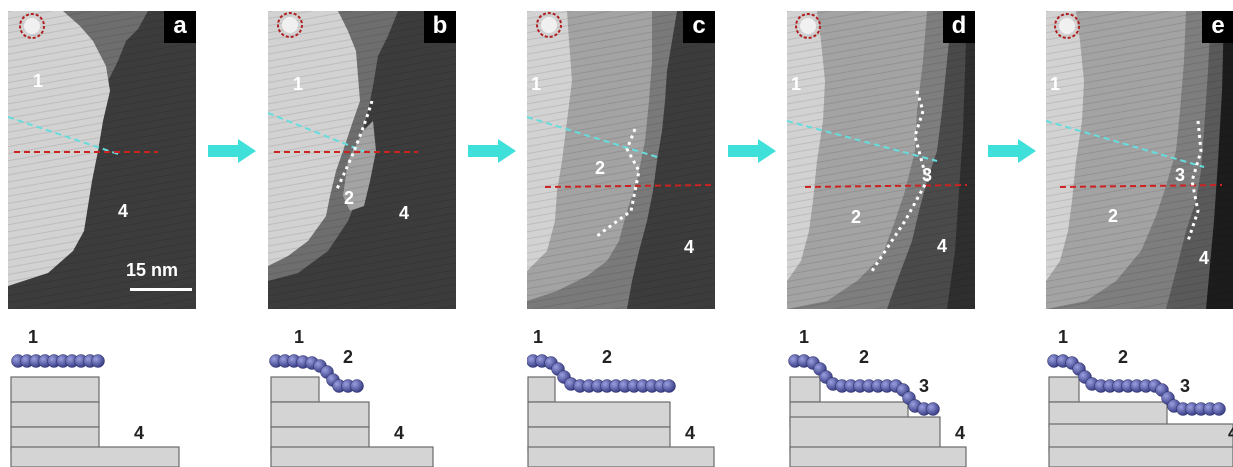  Describe the element at coordinates (161, 289) in the screenshot. I see `scale-bar` at that location.